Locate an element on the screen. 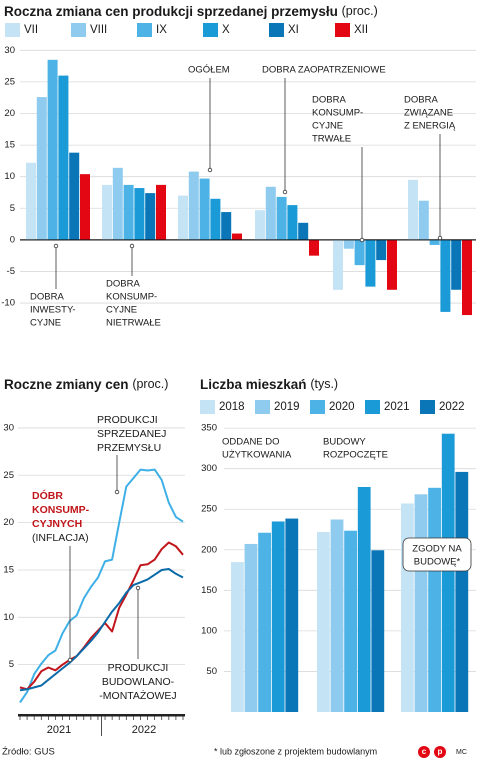 Image resolution: width=480 pixels, height=760 pixels. y-tick-label: 15 is located at coordinates (9, 145).